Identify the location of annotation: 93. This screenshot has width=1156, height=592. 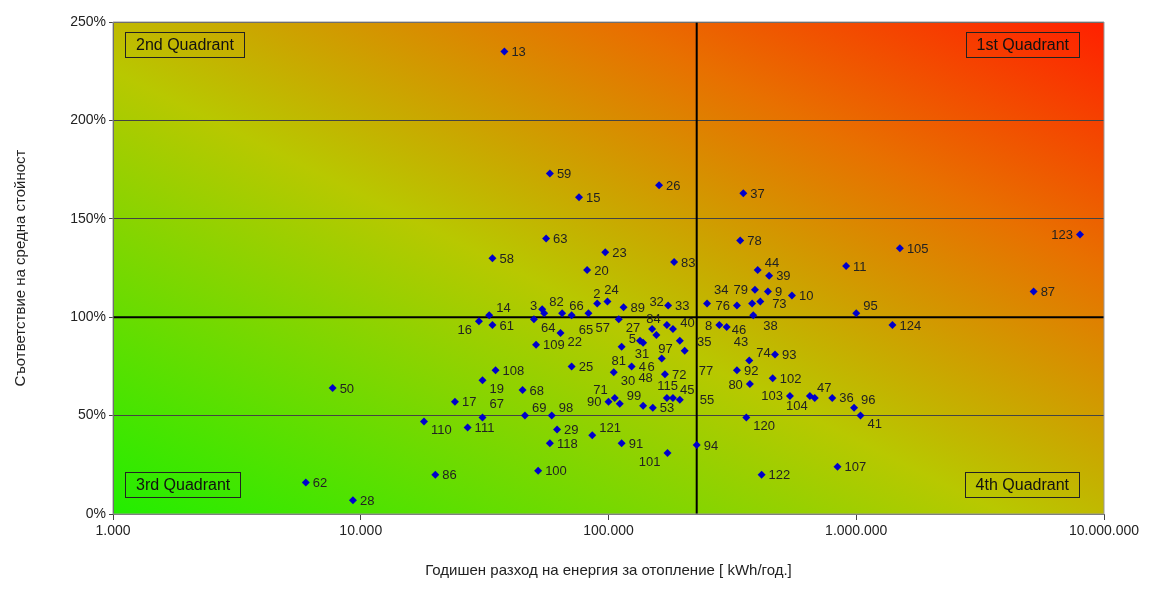
(789, 355).